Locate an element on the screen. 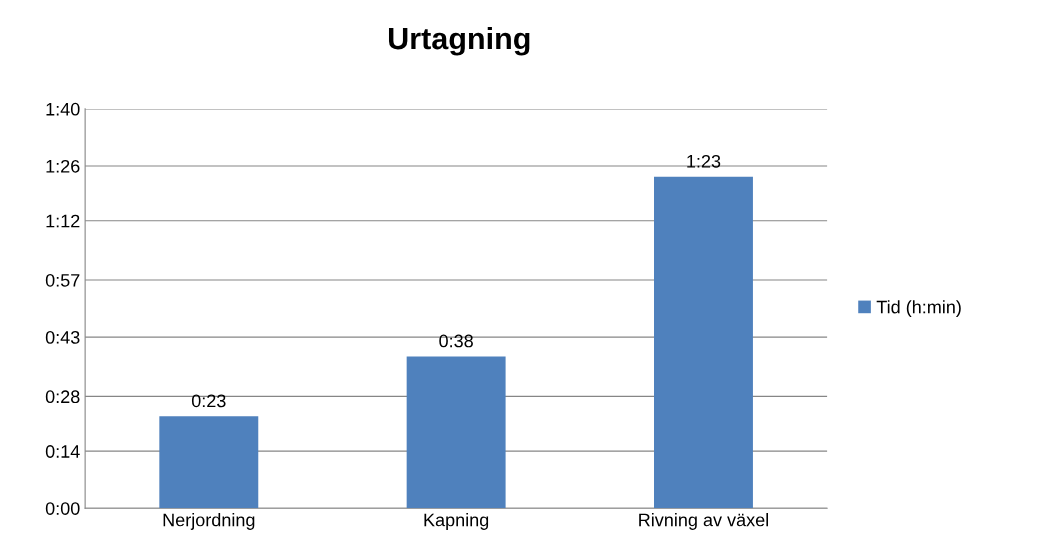 This screenshot has height=550, width=1051. y-tick-label: 0:43 is located at coordinates (62, 337).